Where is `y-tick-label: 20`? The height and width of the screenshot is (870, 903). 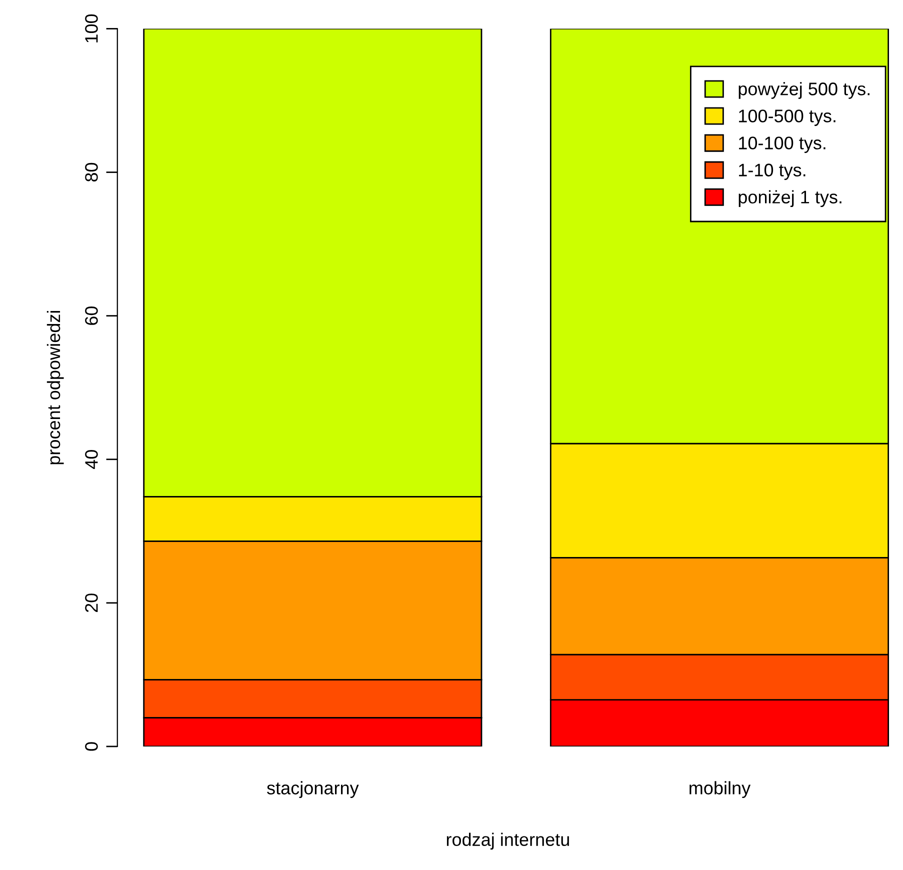 y-tick-label: 20 is located at coordinates (91, 603).